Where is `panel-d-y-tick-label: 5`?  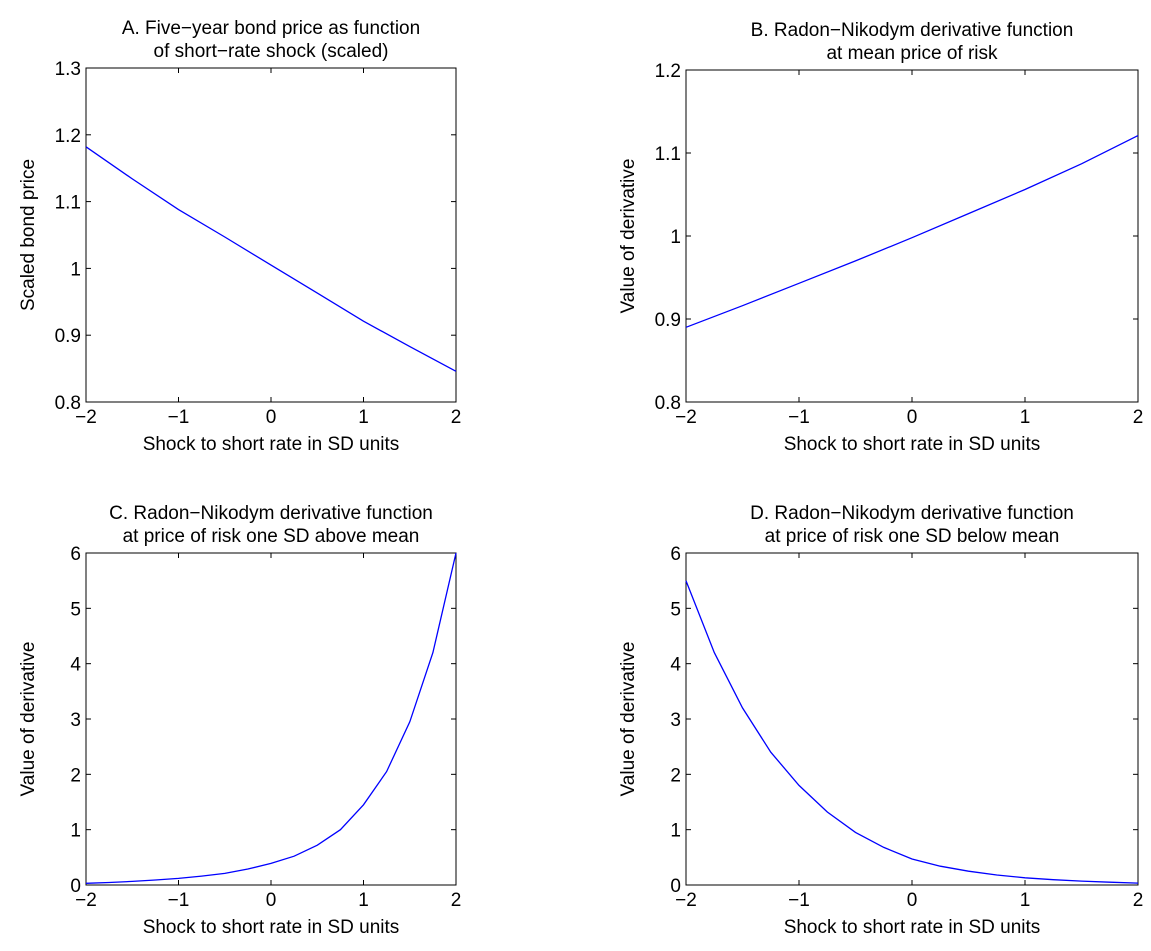
panel-d-y-tick-label: 5 is located at coordinates (675, 609).